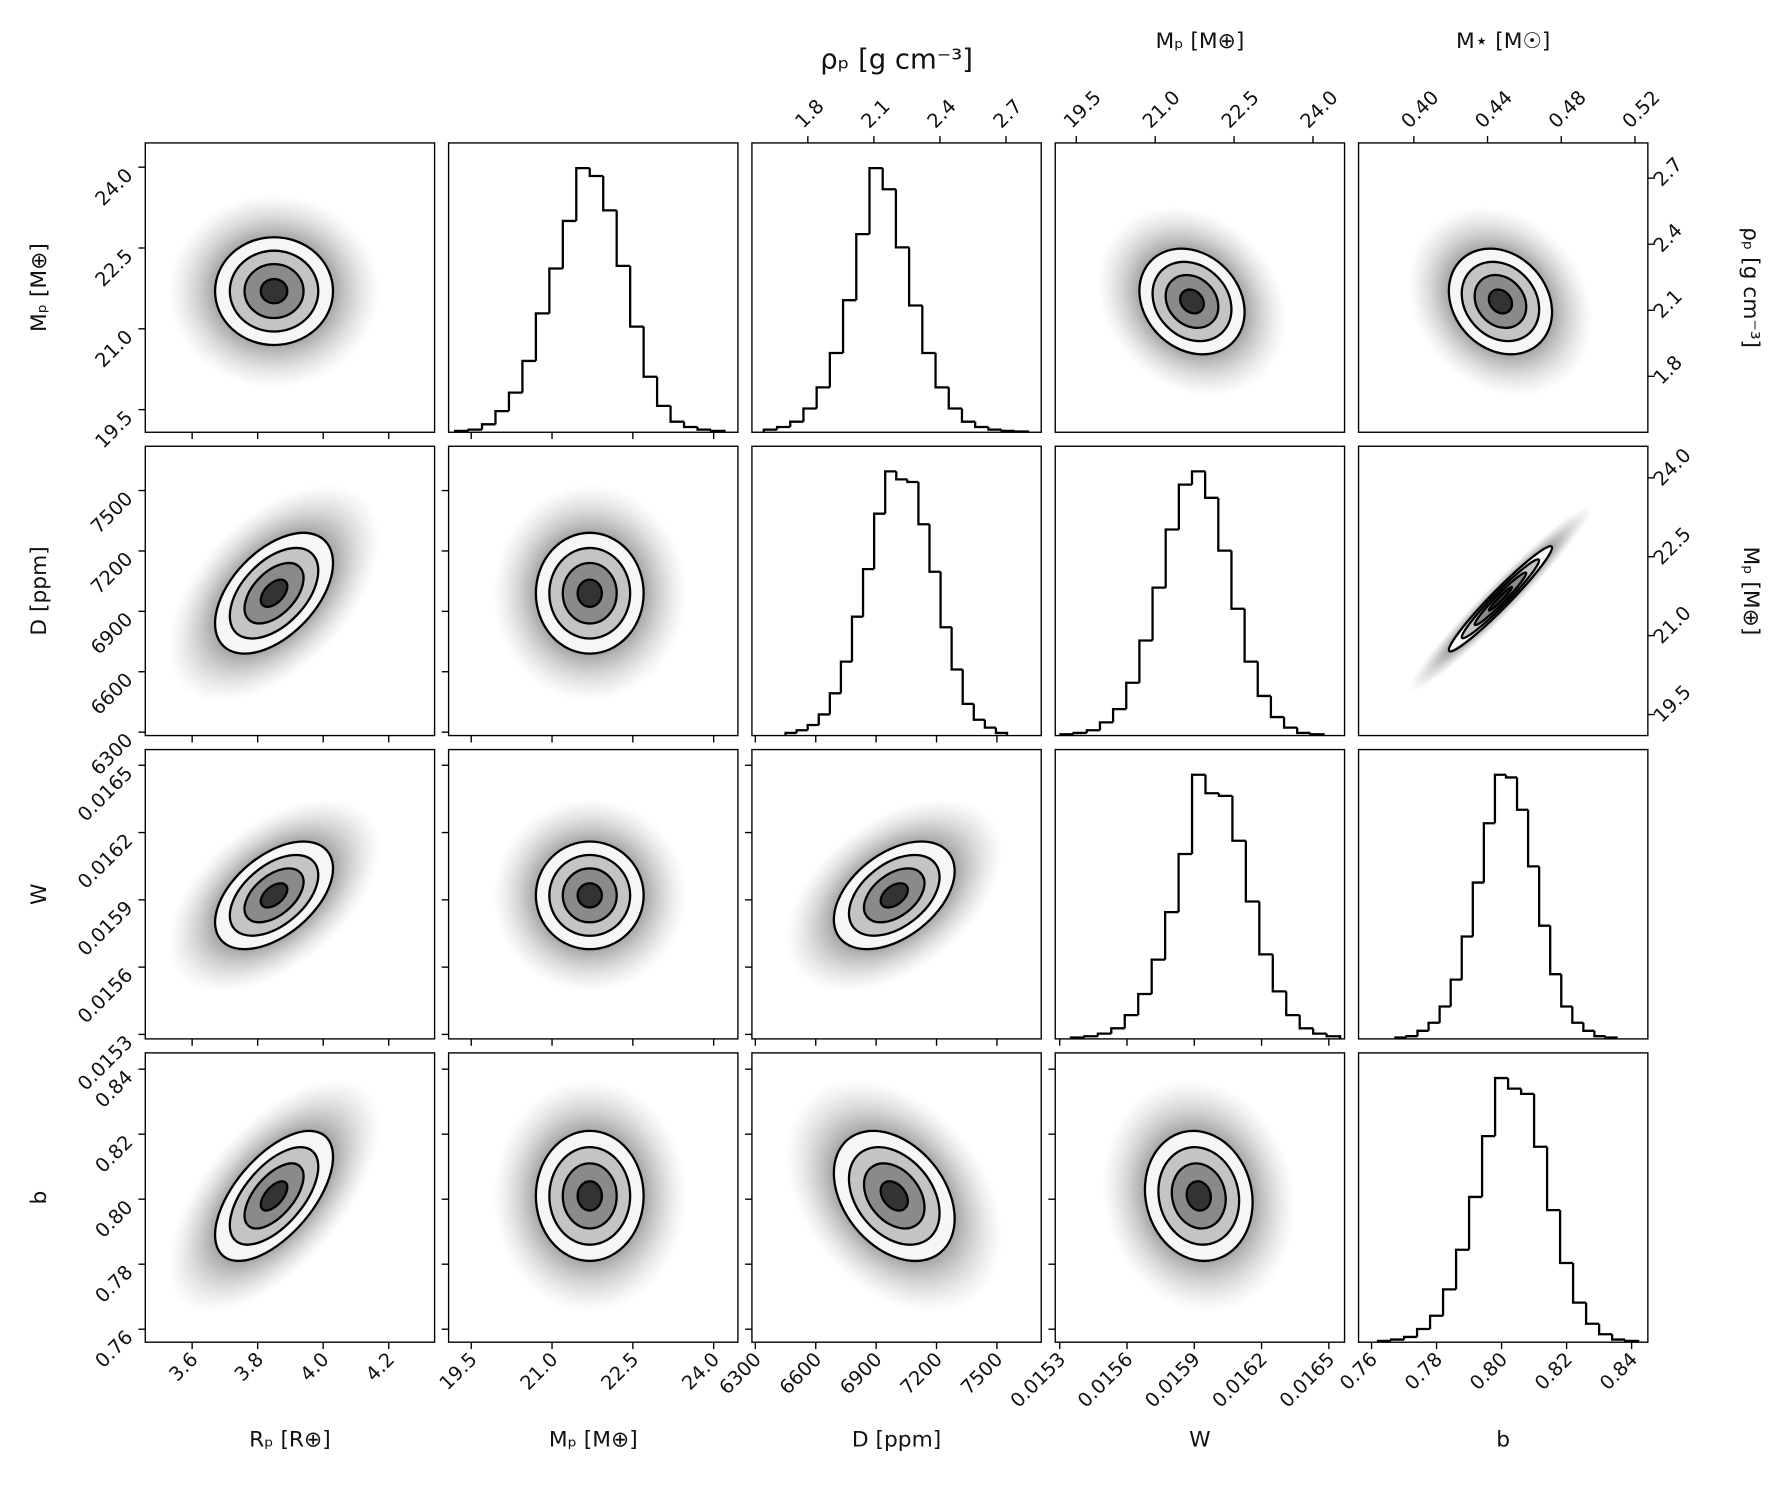 This screenshot has width=1784, height=1486. What do you see at coordinates (1618, 1371) in the screenshot?
I see `x-tick-label: 0.84` at bounding box center [1618, 1371].